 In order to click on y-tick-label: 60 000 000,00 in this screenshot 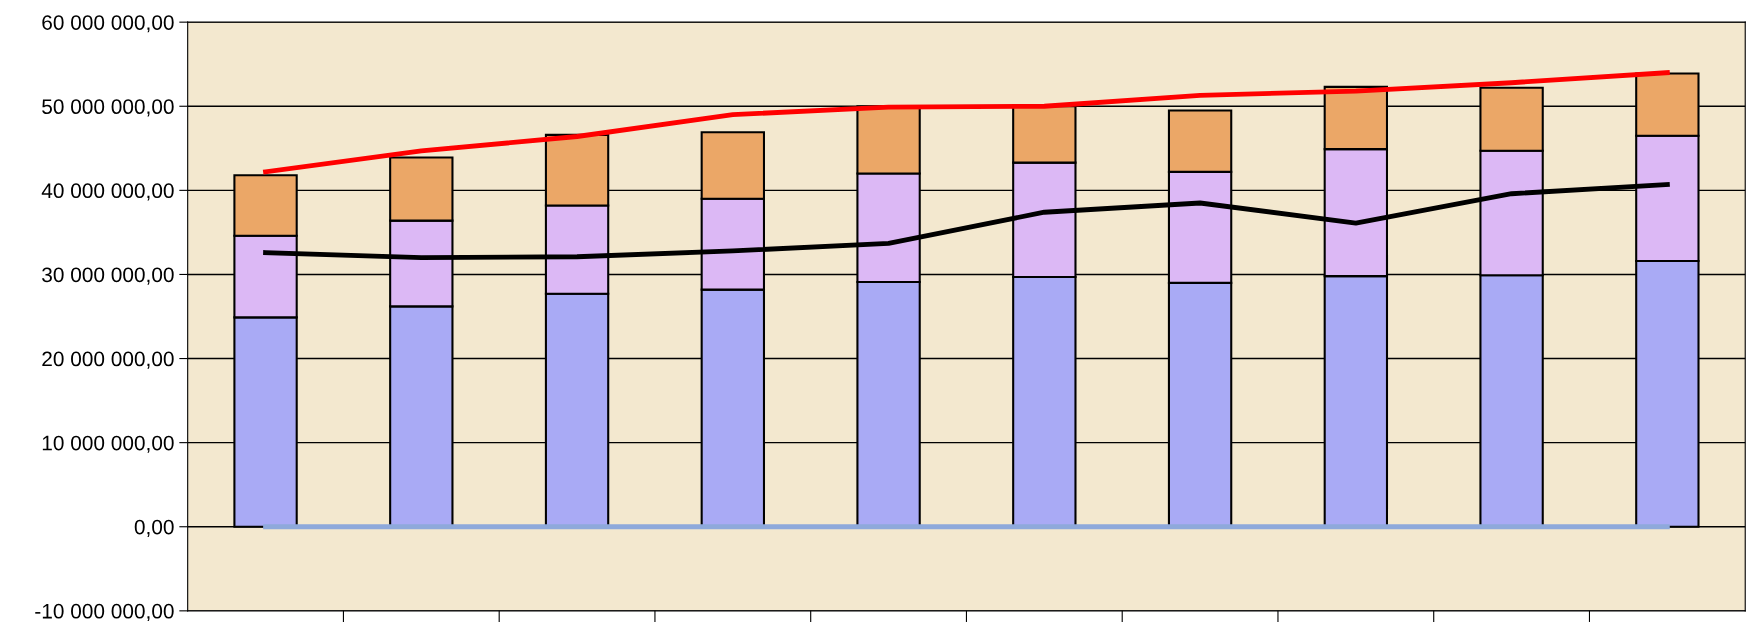, I will do `click(108, 24)`.